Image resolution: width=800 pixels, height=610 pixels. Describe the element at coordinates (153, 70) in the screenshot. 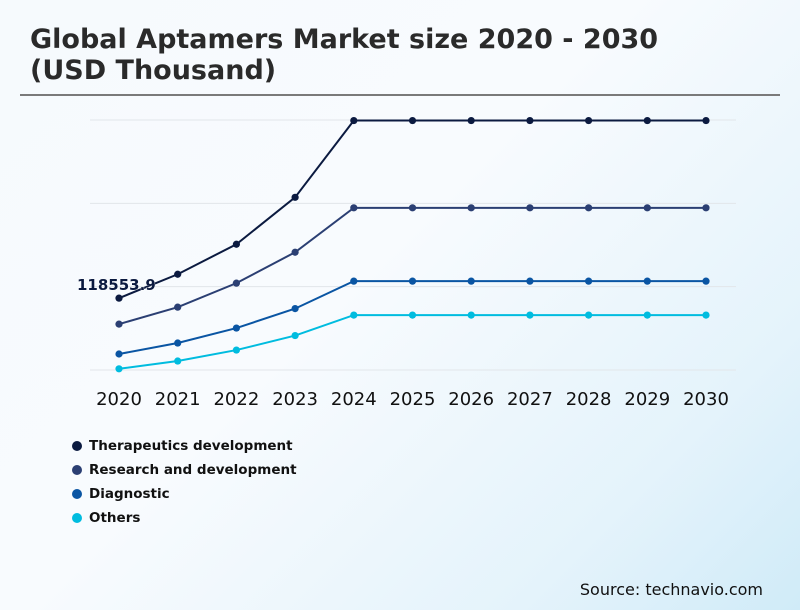

I see `title-line-2: (USD Thousand)` at that location.